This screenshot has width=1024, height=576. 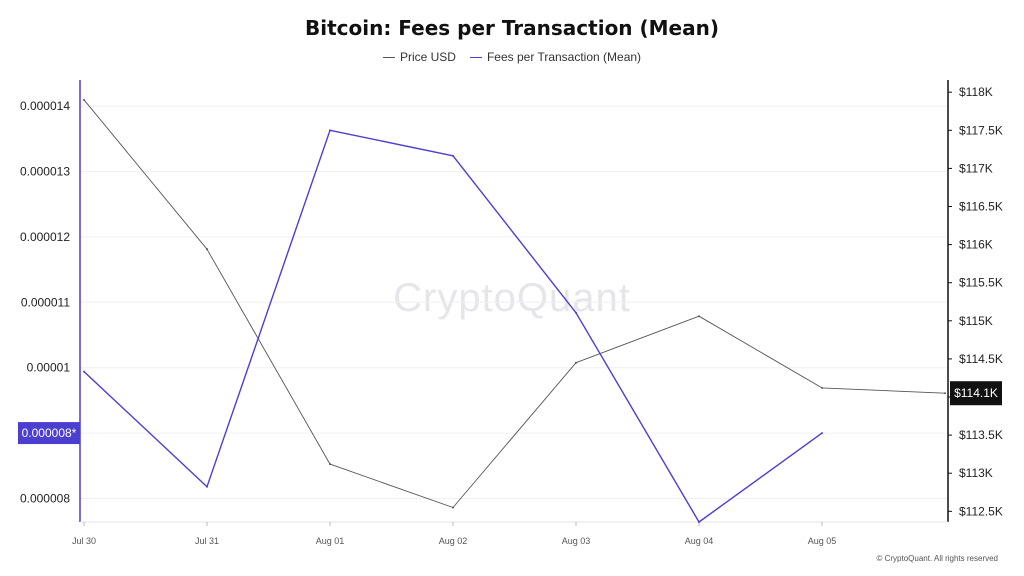 What do you see at coordinates (330, 541) in the screenshot?
I see `x-tick-label: Aug 01` at bounding box center [330, 541].